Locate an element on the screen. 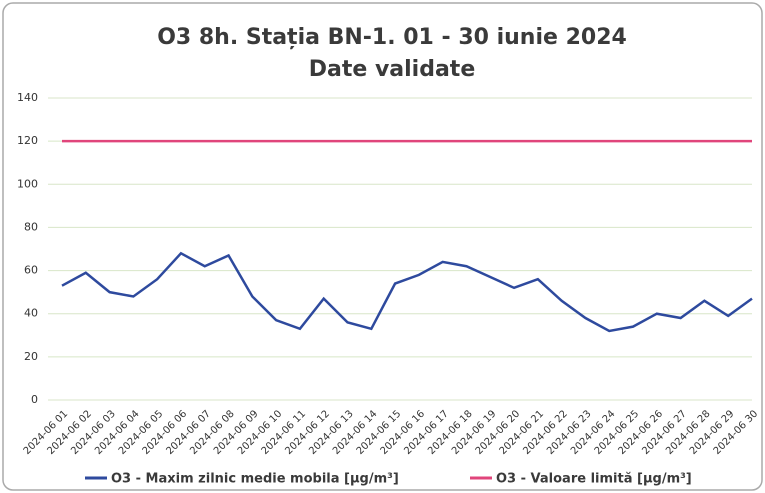 The image size is (765, 493). chart-subtitle: Date validate is located at coordinates (392, 69).